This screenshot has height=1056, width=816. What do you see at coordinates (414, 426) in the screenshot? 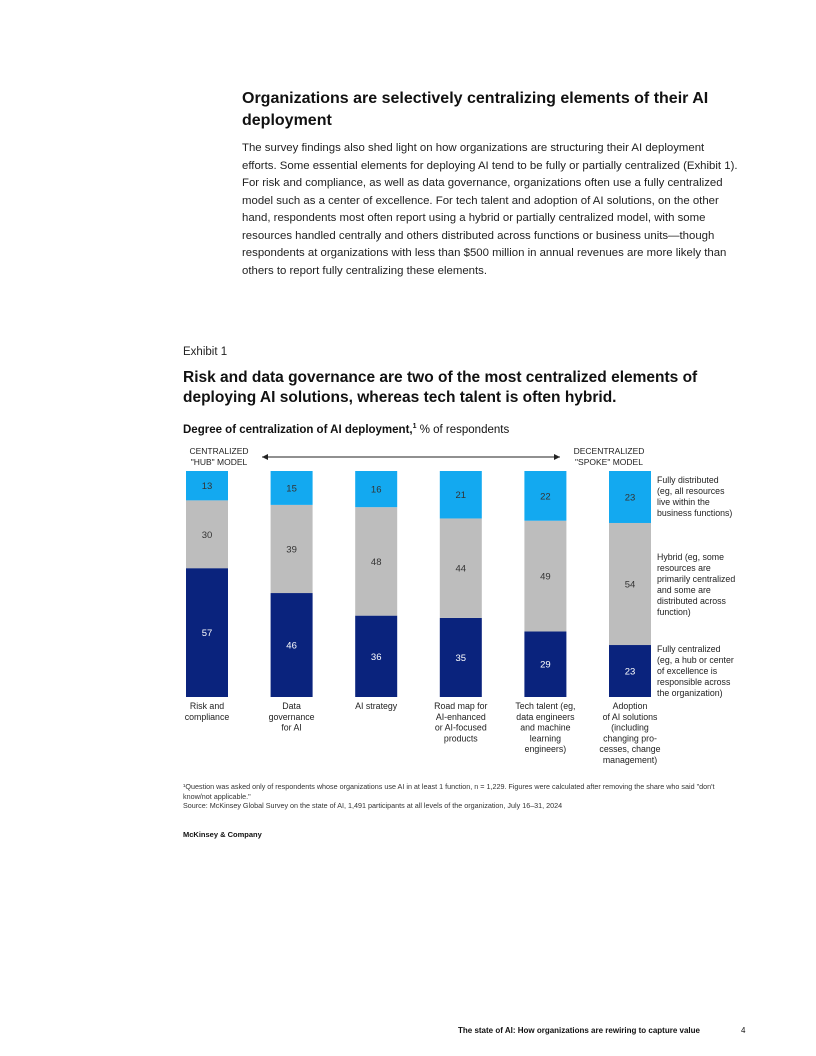
I see `footnote-marker: 1` at bounding box center [414, 426].